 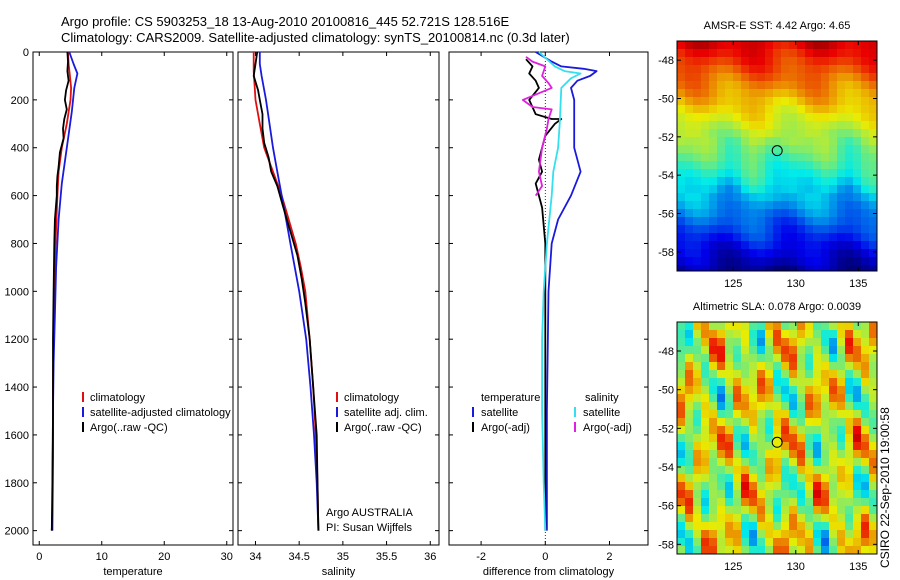 What do you see at coordinates (39, 557) in the screenshot?
I see `x-tick-label: 0` at bounding box center [39, 557].